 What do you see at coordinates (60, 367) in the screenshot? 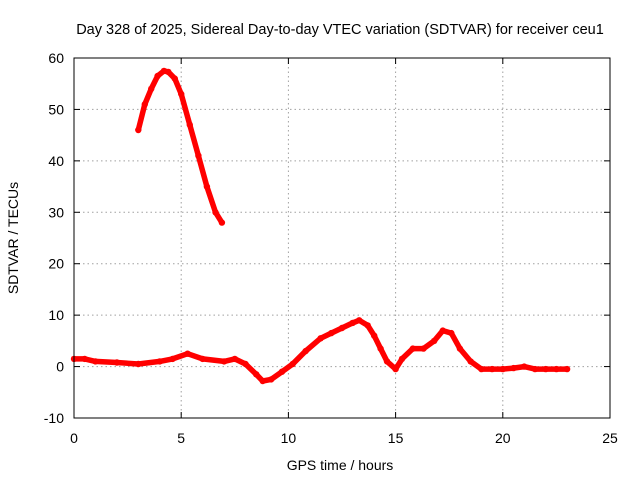
I see `y-tick-label: 0` at bounding box center [60, 367].